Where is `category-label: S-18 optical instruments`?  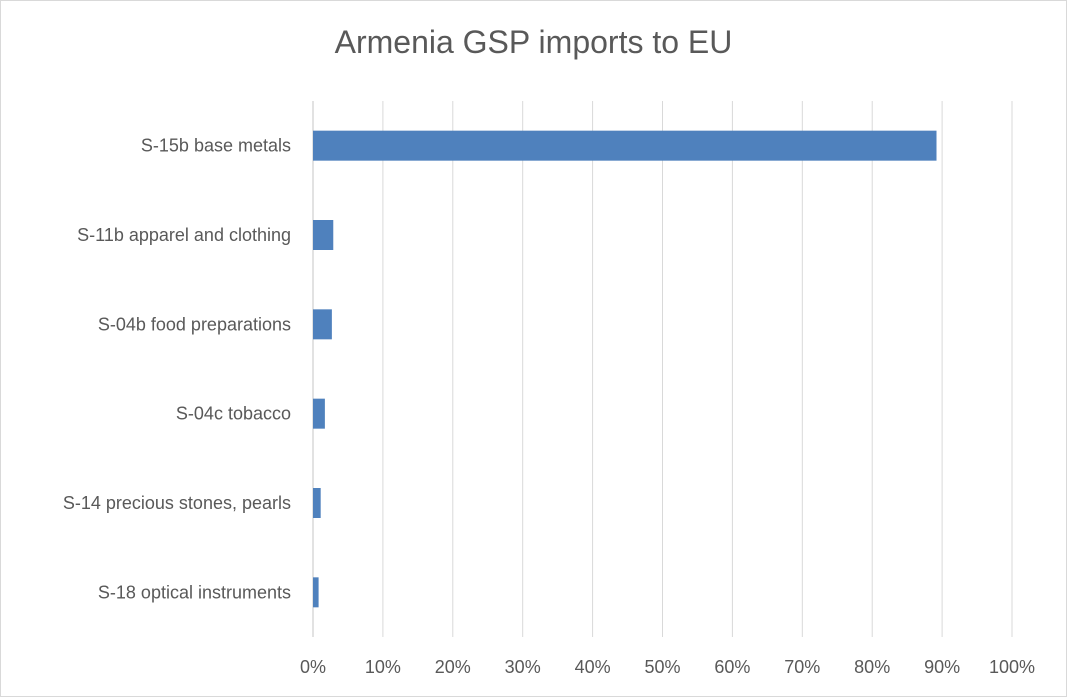 category-label: S-18 optical instruments is located at coordinates (194, 592).